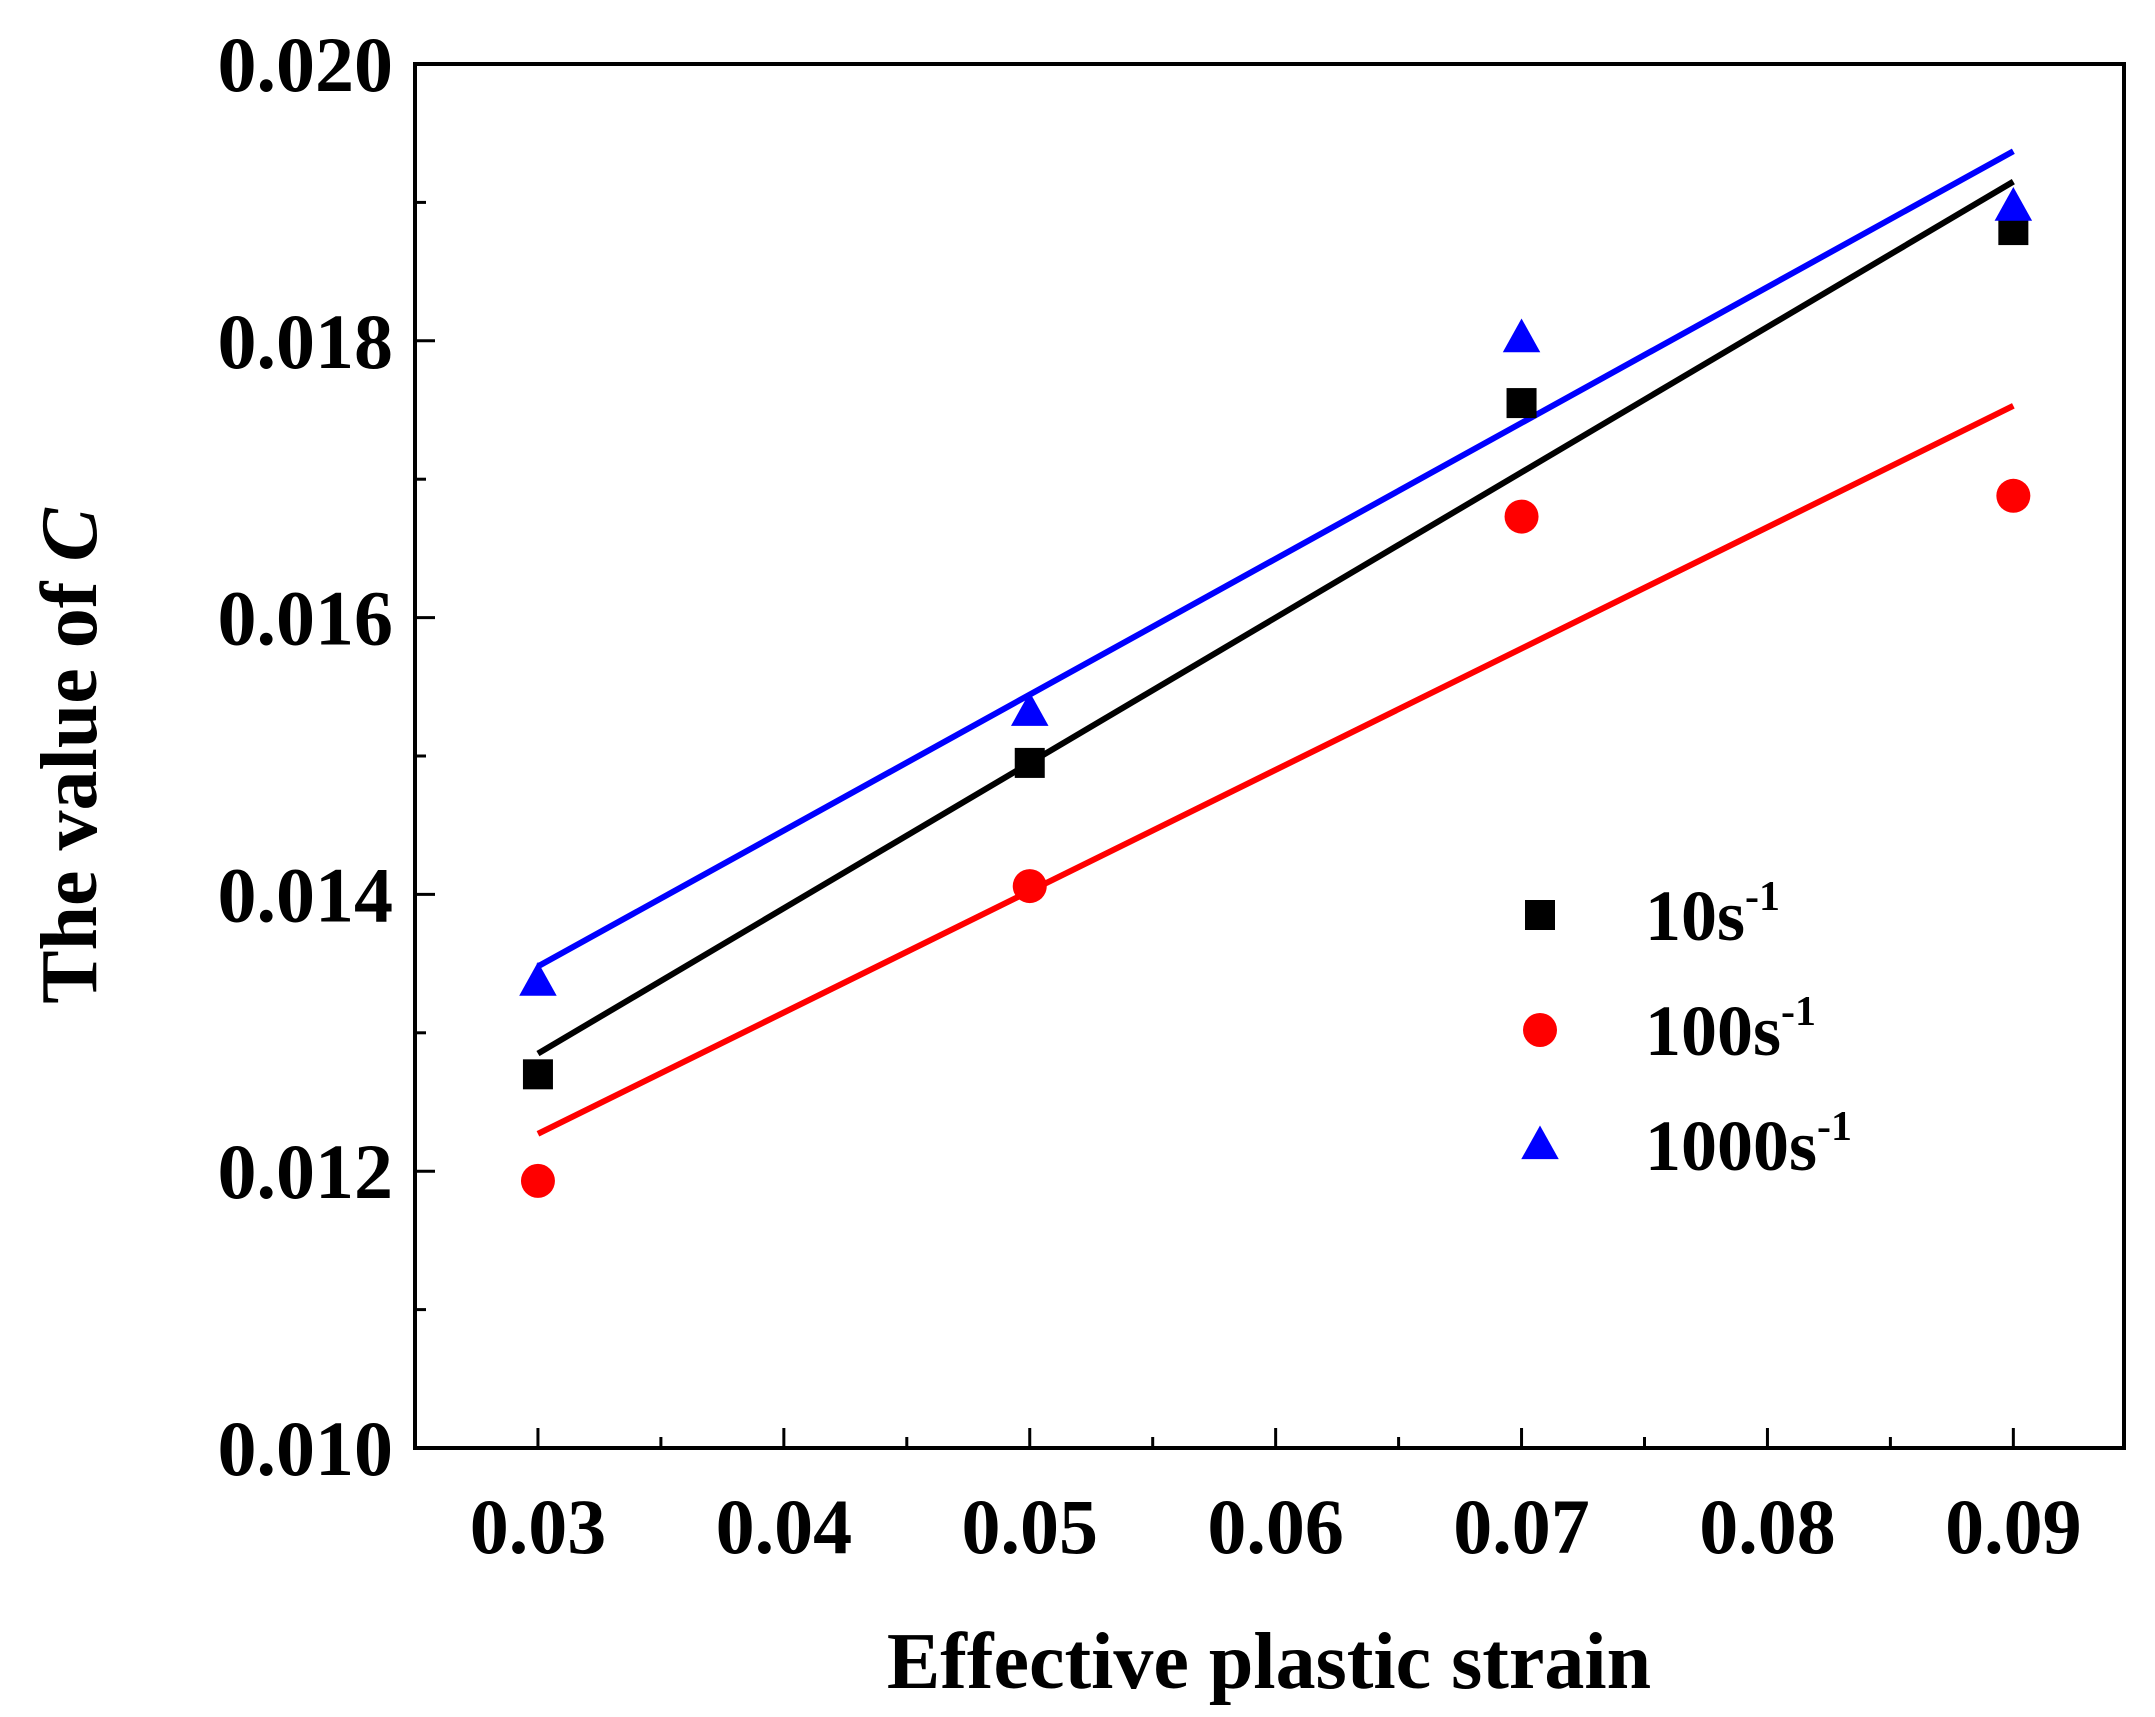 The image size is (2155, 1717). What do you see at coordinates (1269, 1662) in the screenshot?
I see `x-axis-title: Effective plastic strain` at bounding box center [1269, 1662].